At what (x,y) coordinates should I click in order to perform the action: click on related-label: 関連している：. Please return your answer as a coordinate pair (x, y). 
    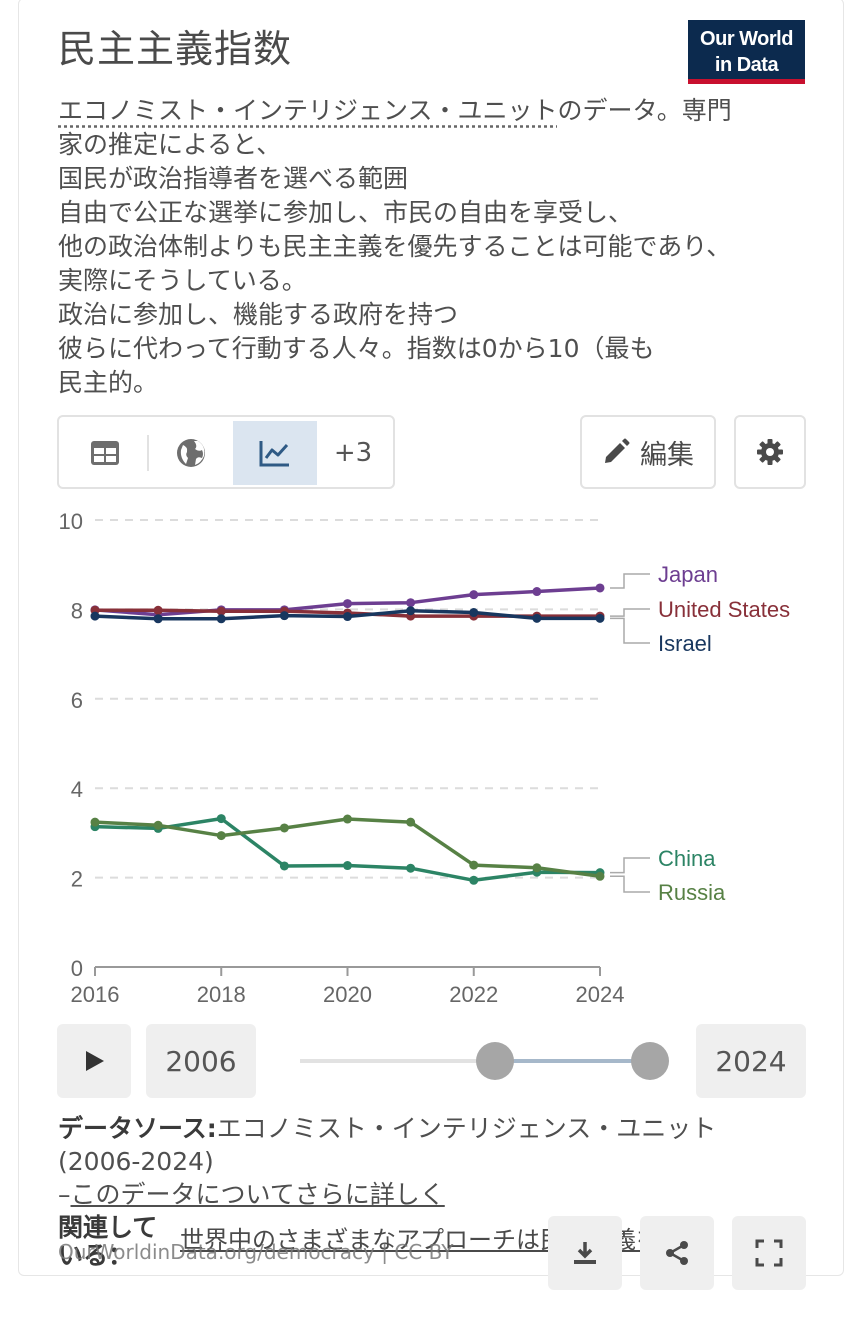
    Looking at the image, I should click on (108, 1241).